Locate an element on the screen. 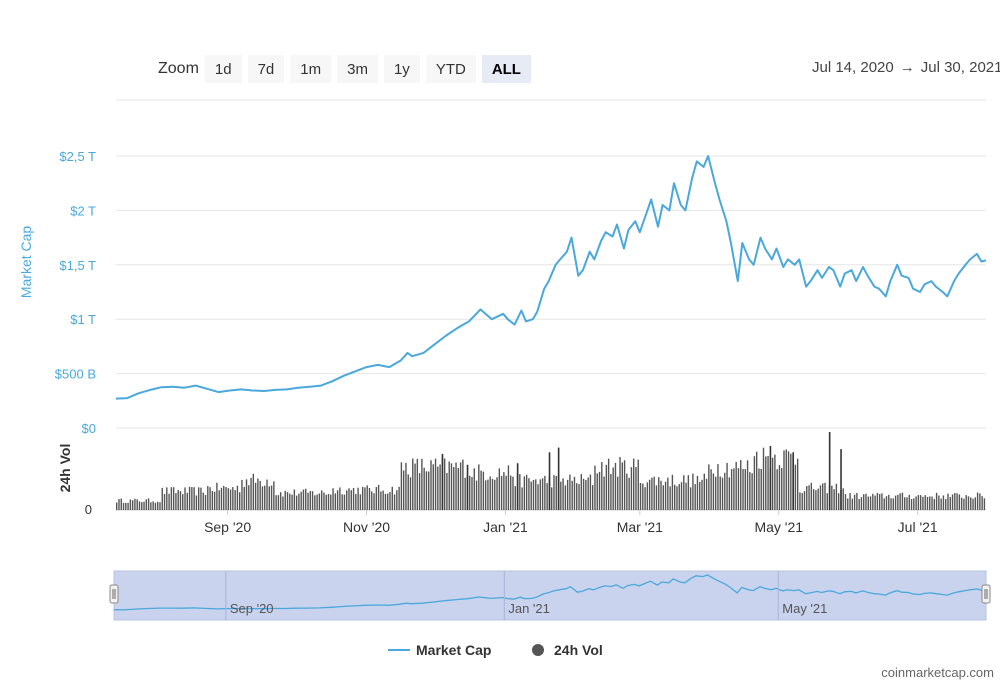 This screenshot has height=688, width=1000. legend-item-volume: 24h Vol is located at coordinates (567, 650).